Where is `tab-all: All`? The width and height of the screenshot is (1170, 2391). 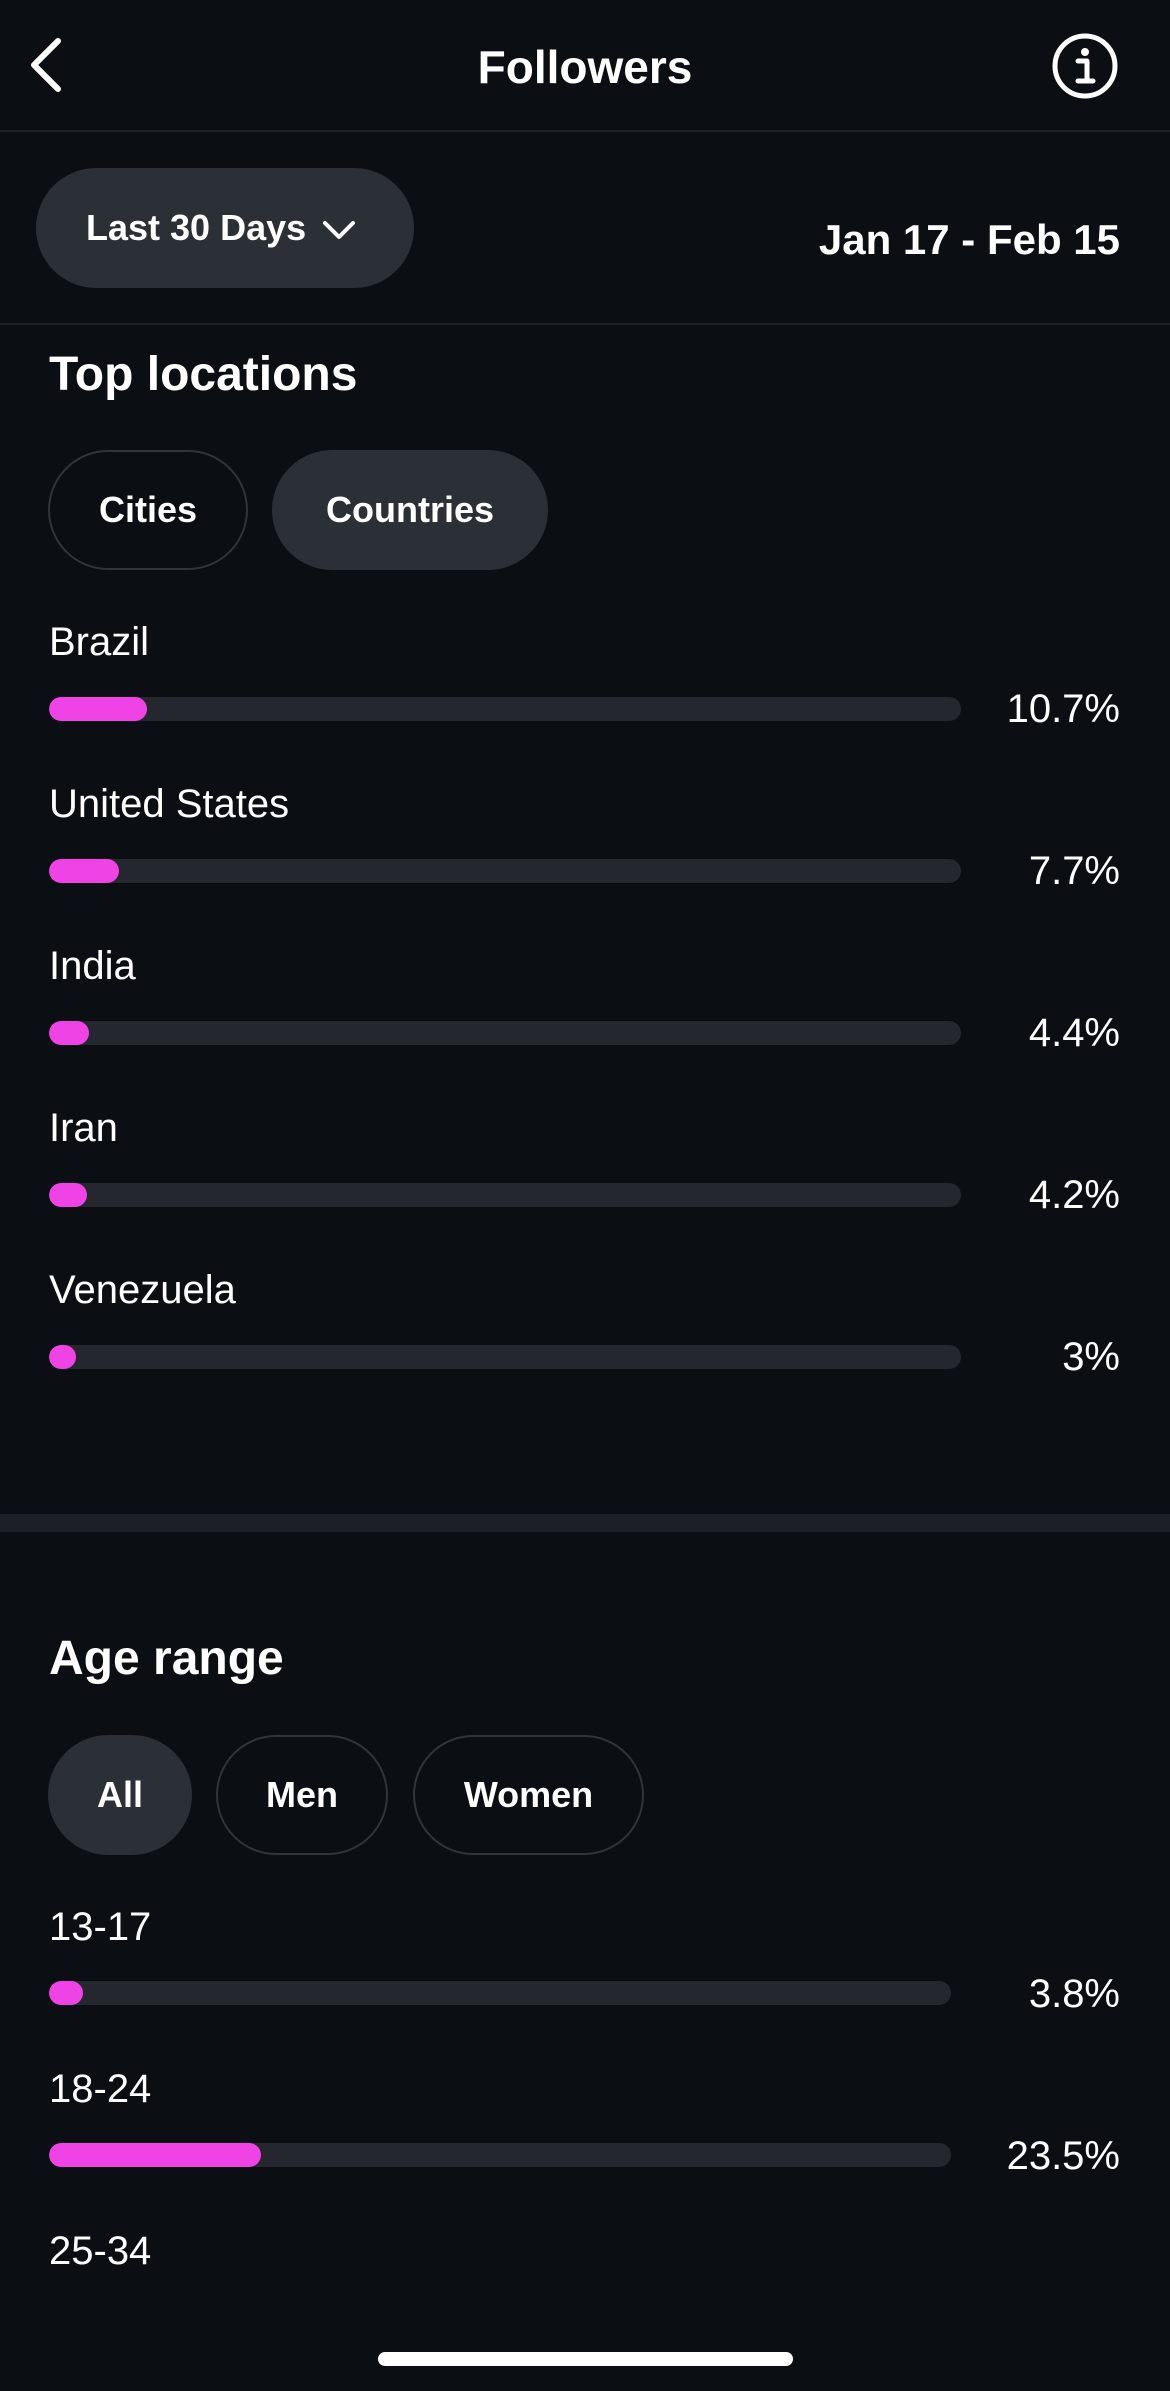
tab-all: All is located at coordinates (120, 1795).